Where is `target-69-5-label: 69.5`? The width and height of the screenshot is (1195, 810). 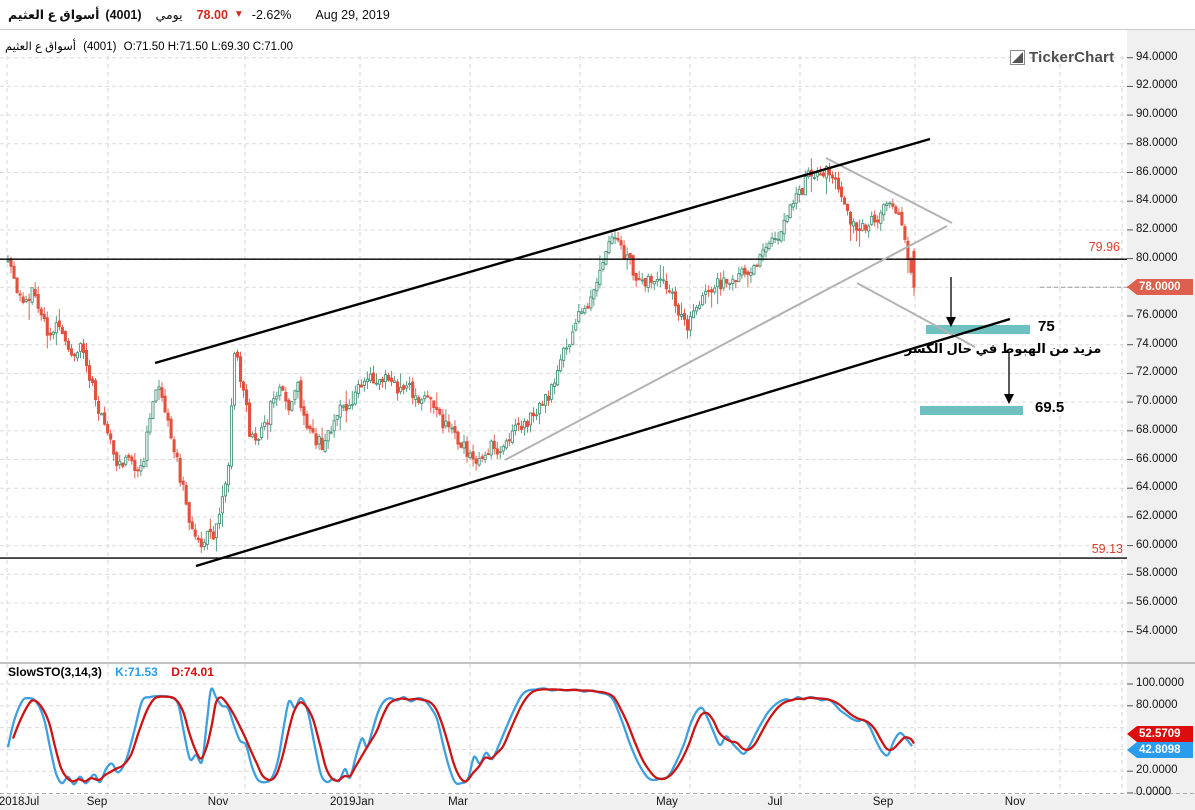
target-69-5-label: 69.5 is located at coordinates (1050, 407).